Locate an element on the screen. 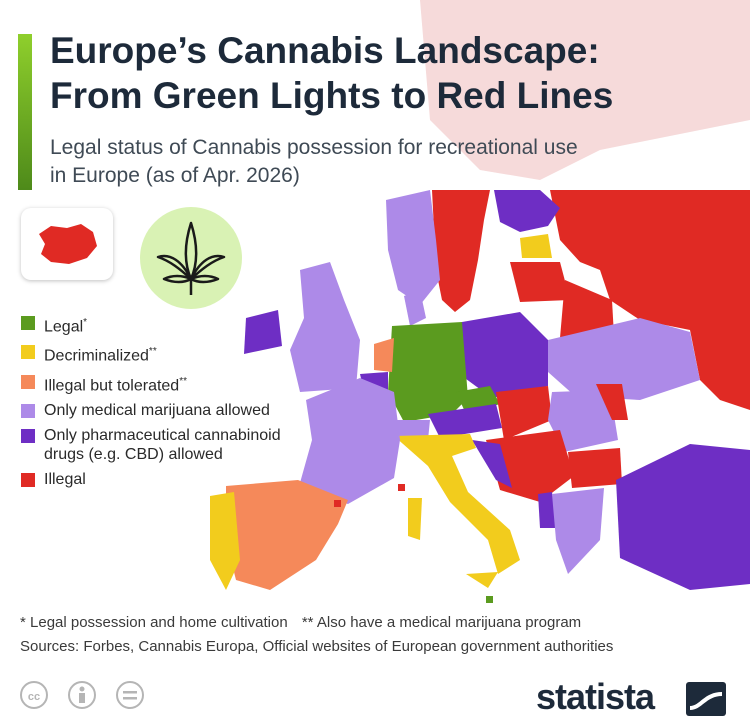 The width and height of the screenshot is (750, 727). legend-label-text: Decriminalized is located at coordinates (96, 356).